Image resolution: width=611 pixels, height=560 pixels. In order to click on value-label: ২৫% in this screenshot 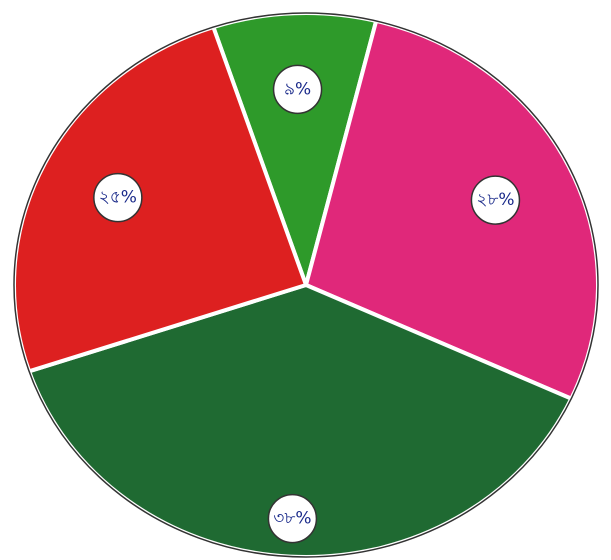, I will do `click(118, 198)`.